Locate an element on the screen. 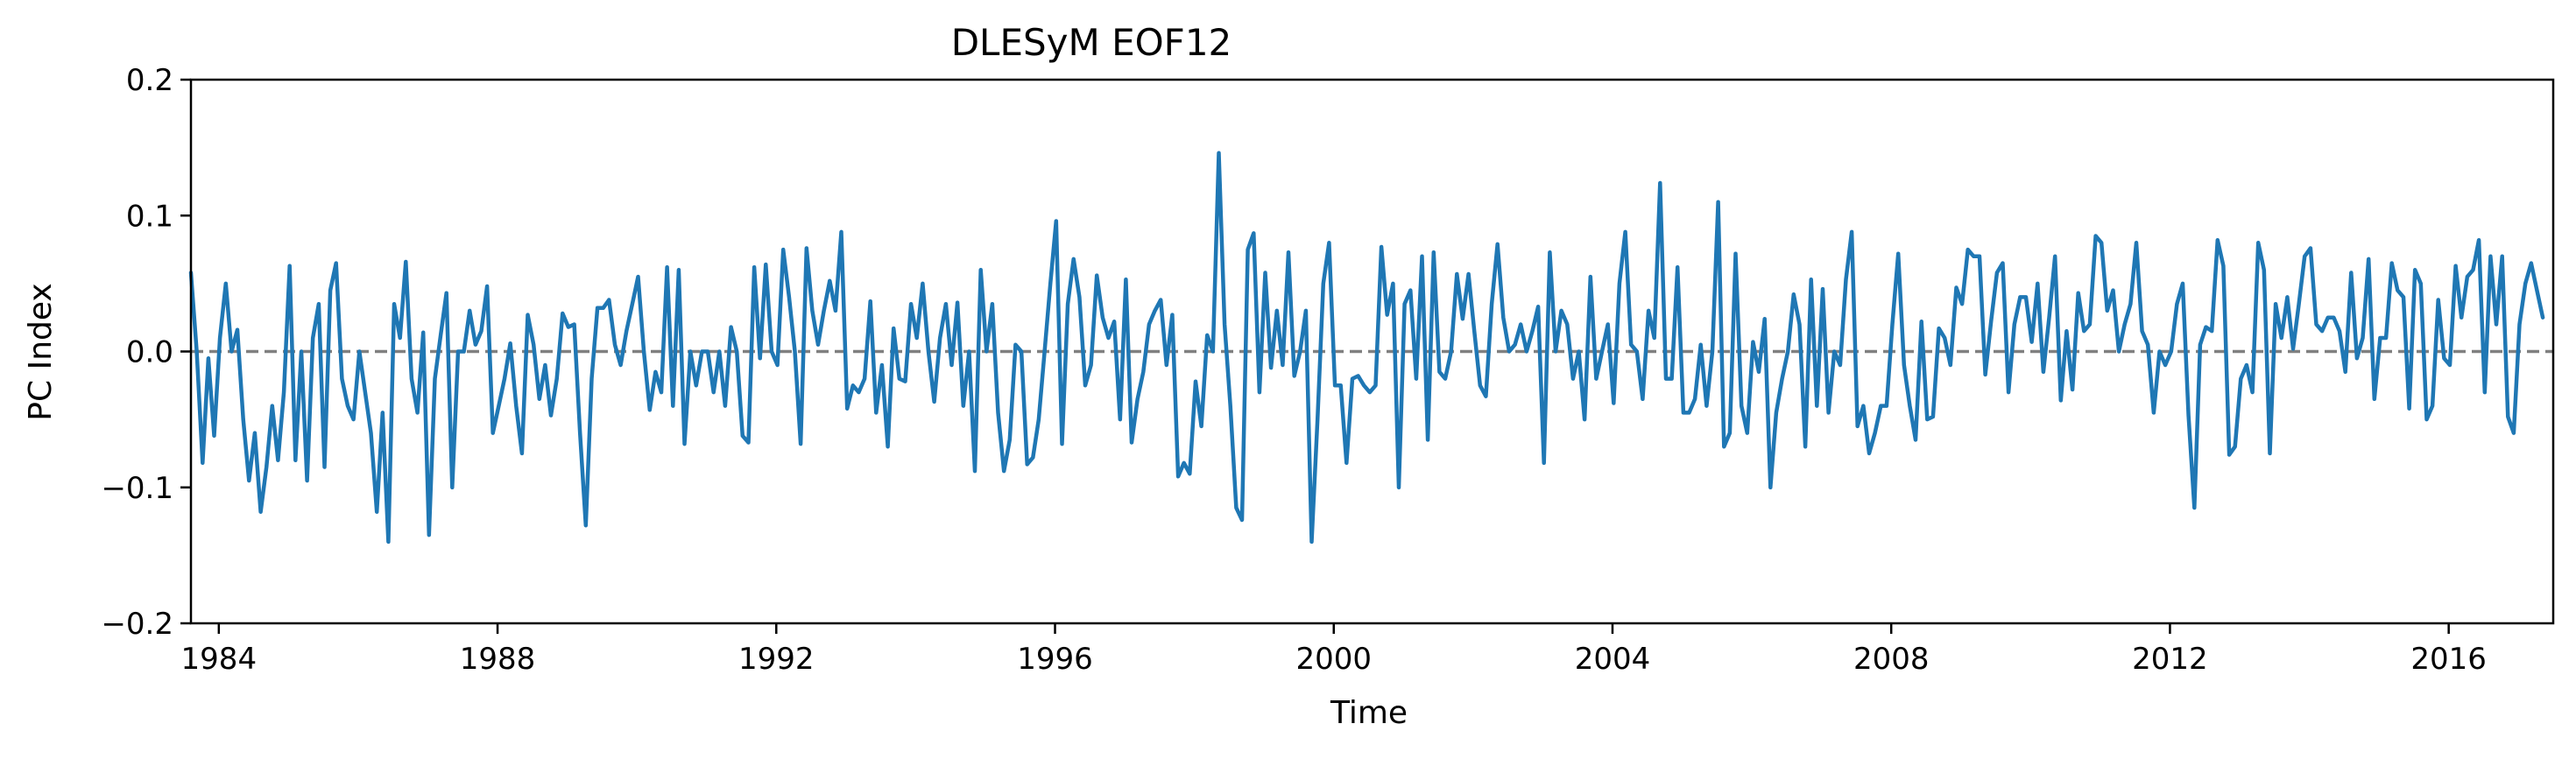 The height and width of the screenshot is (759, 2576). y-axis-label: PC Index is located at coordinates (41, 351).